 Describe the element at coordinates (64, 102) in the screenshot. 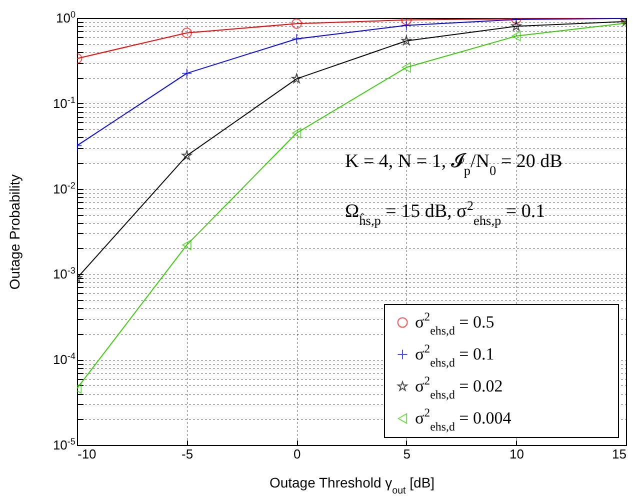

I see `y-tick-label: 10$^{-1}$` at that location.